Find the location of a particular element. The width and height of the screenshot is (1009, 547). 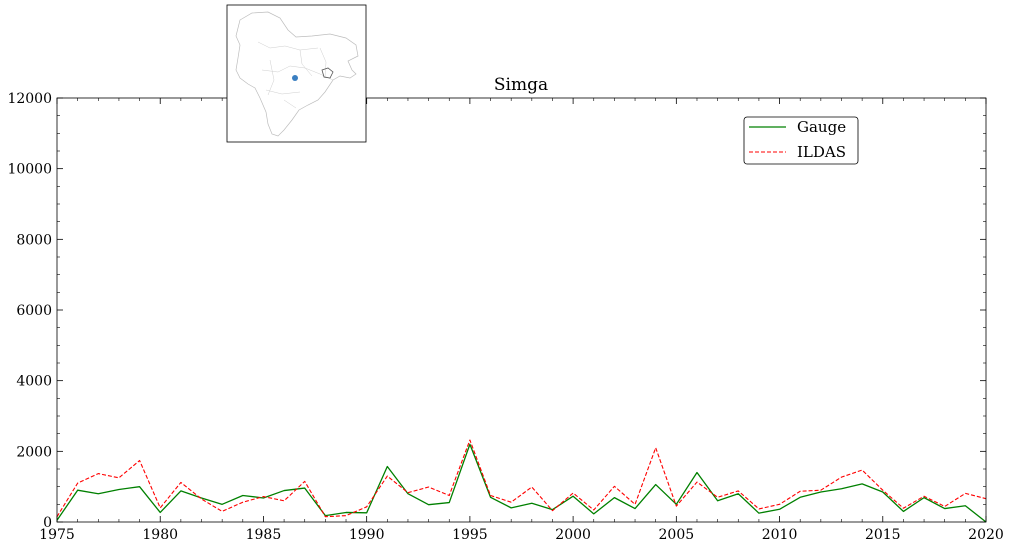

legend: Gauge ILDAS is located at coordinates (801, 140).